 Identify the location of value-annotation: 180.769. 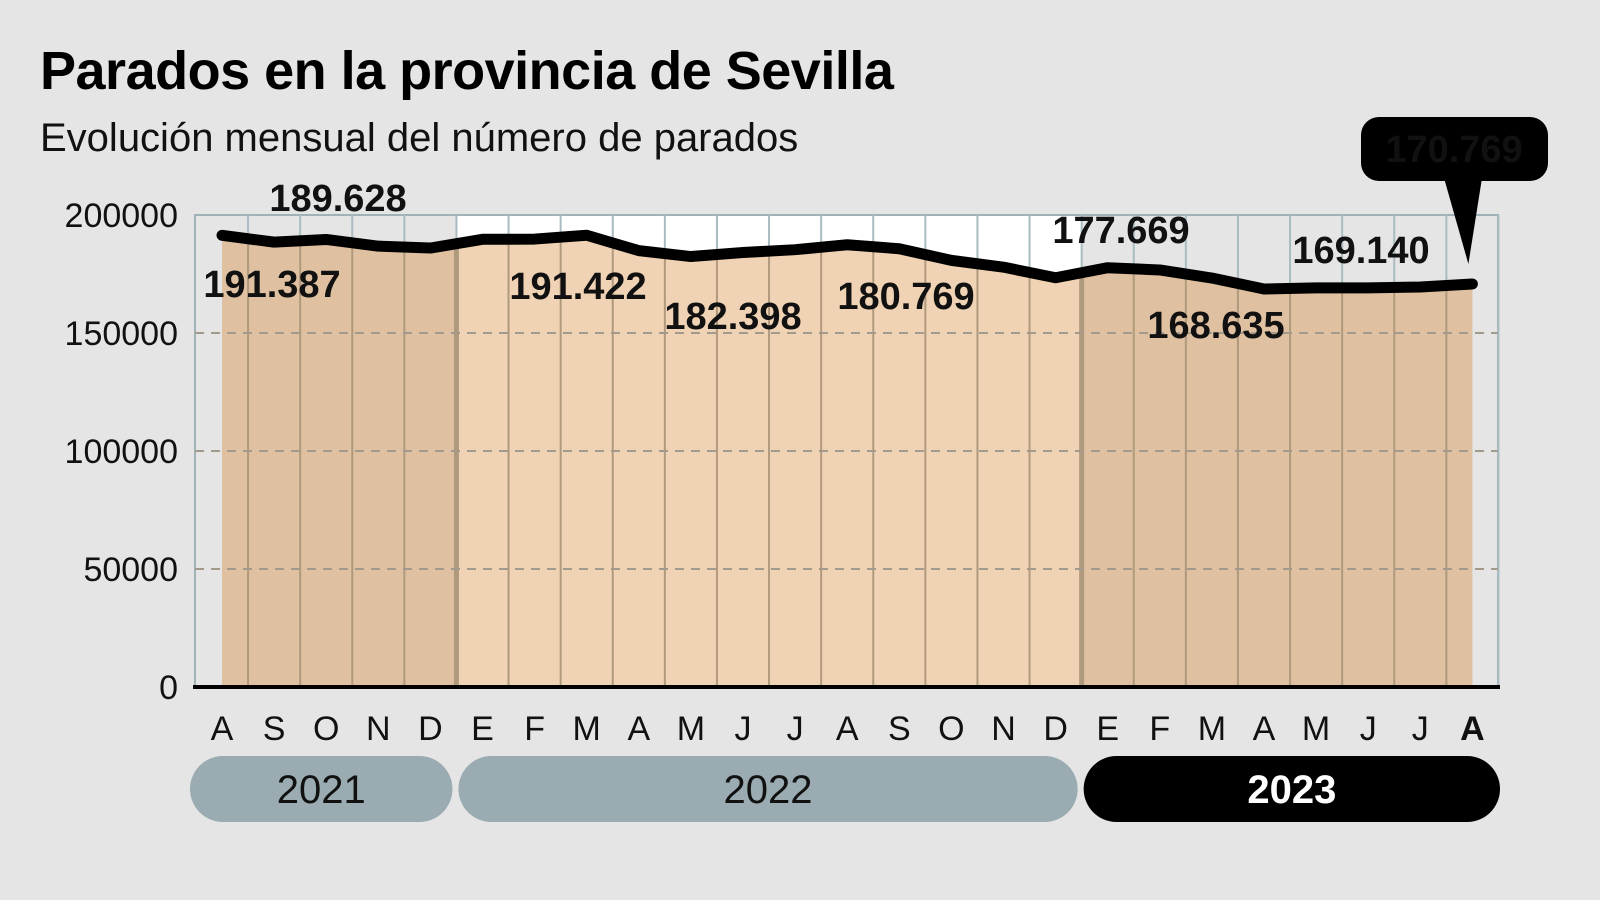
(905, 297).